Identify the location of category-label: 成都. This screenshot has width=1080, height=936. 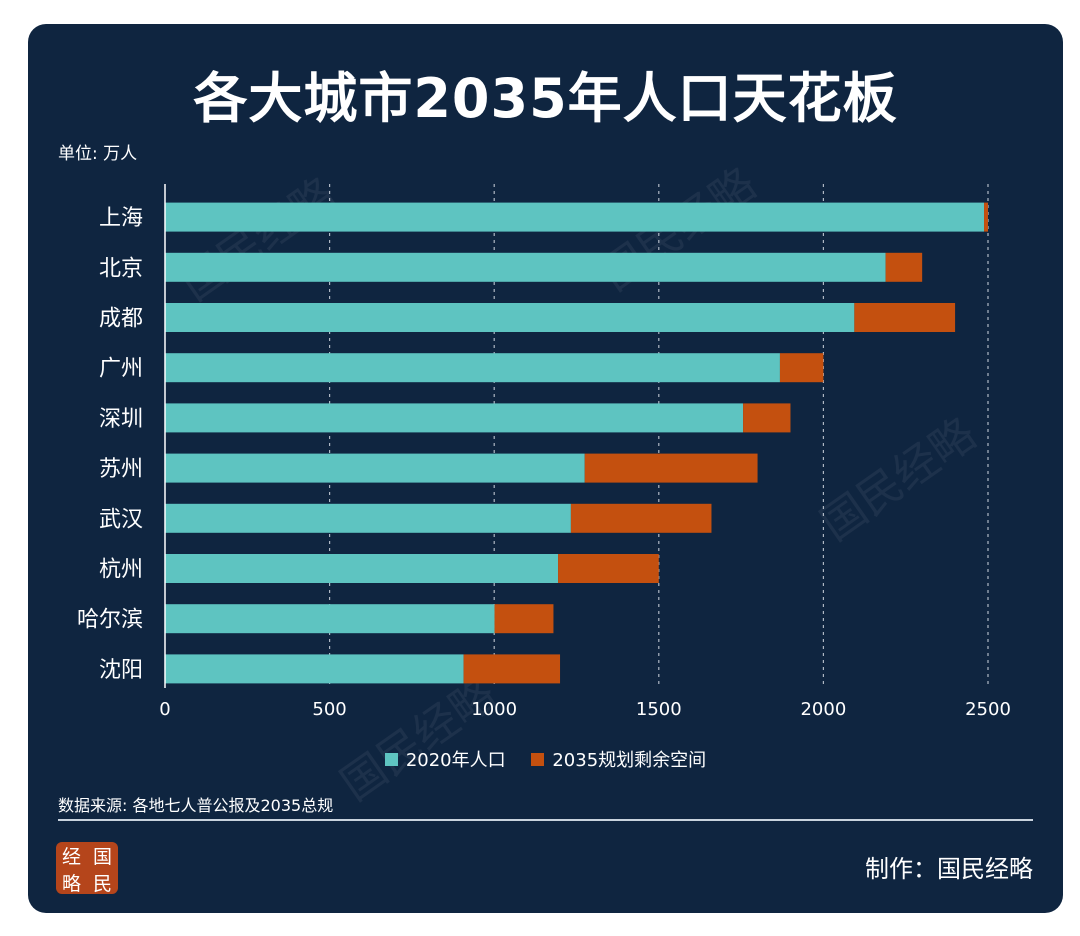
(121, 319).